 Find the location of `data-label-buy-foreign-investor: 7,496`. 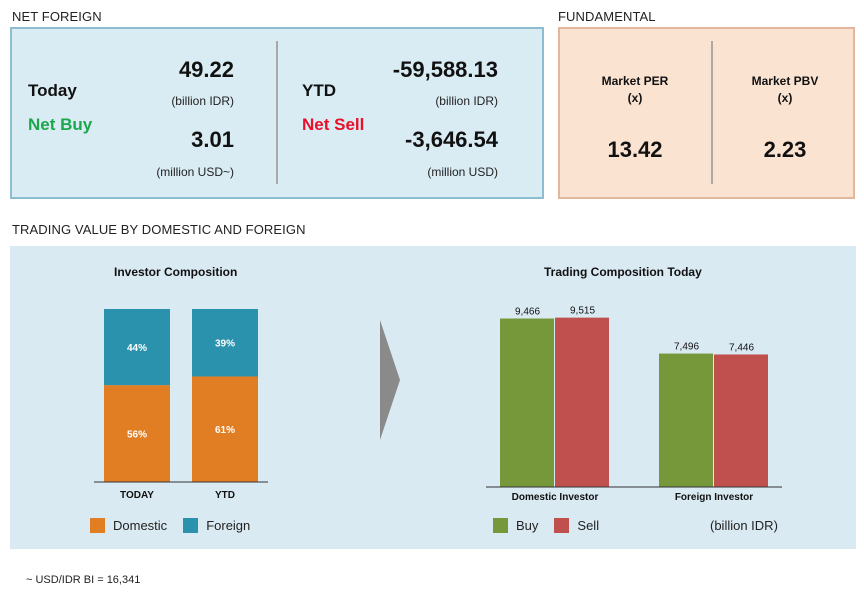

data-label-buy-foreign-investor: 7,496 is located at coordinates (686, 347).